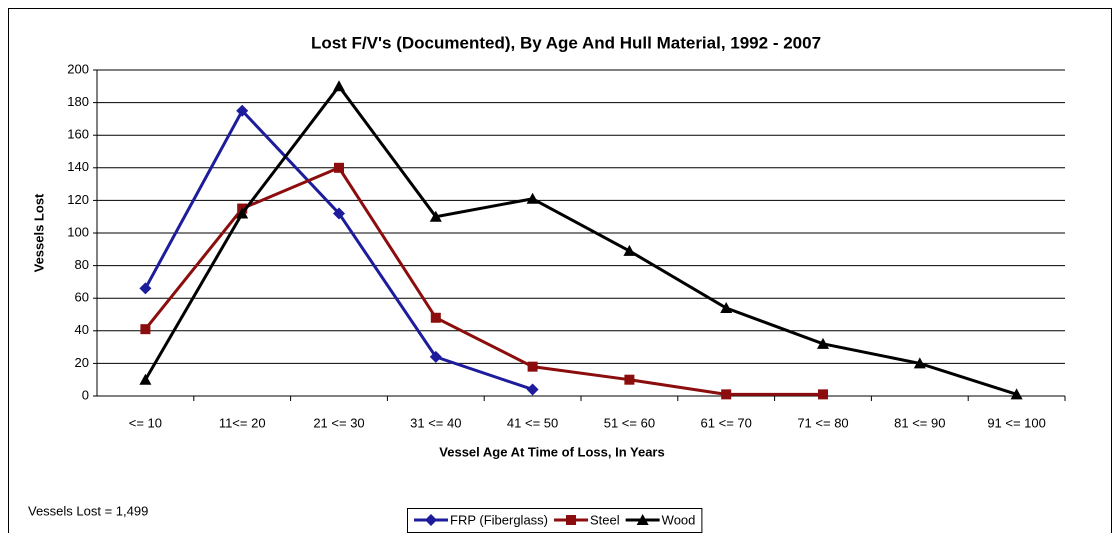  Describe the element at coordinates (78, 68) in the screenshot. I see `y-tick-label: 200` at that location.